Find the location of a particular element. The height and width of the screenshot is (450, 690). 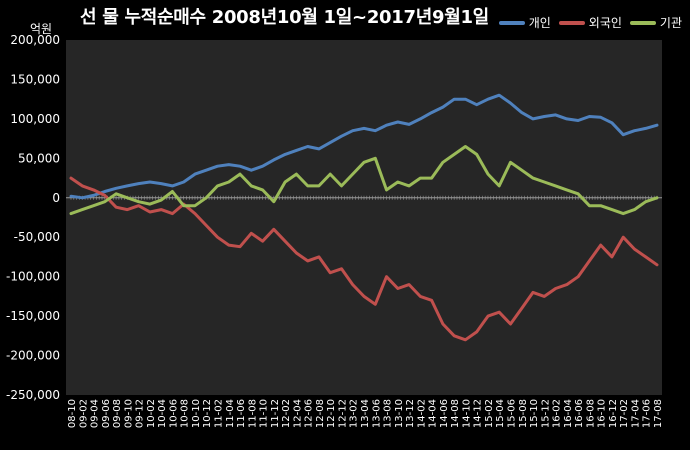

legend-label-institution: 기관 is located at coordinates (670, 23).